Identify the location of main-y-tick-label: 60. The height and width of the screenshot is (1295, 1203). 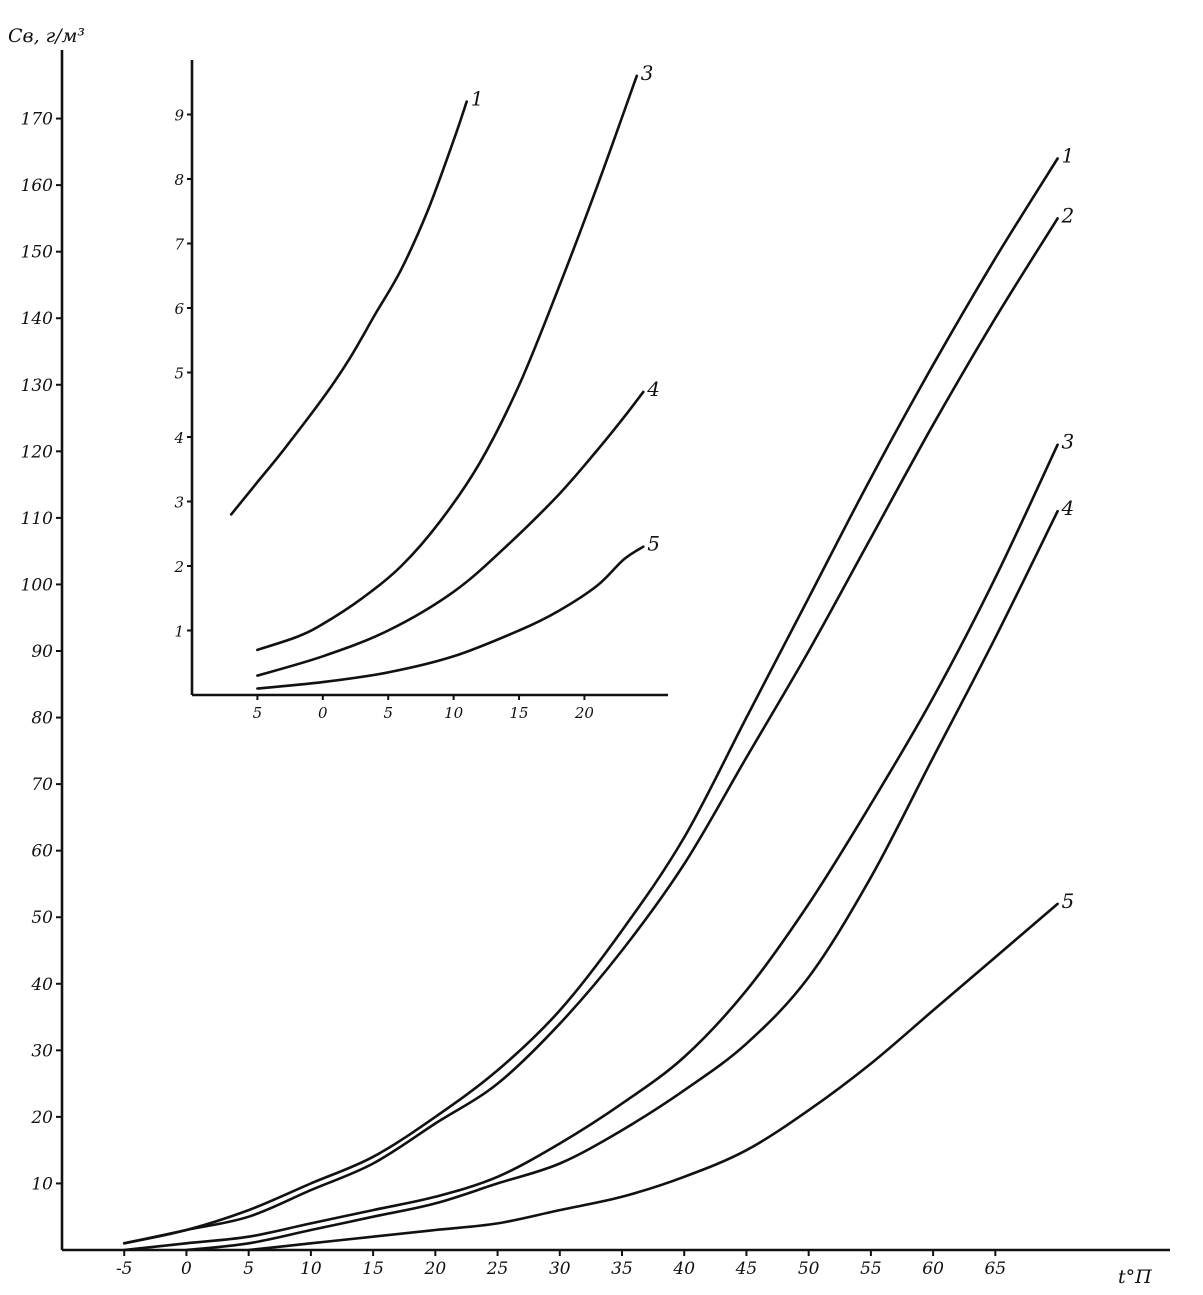
(42, 852).